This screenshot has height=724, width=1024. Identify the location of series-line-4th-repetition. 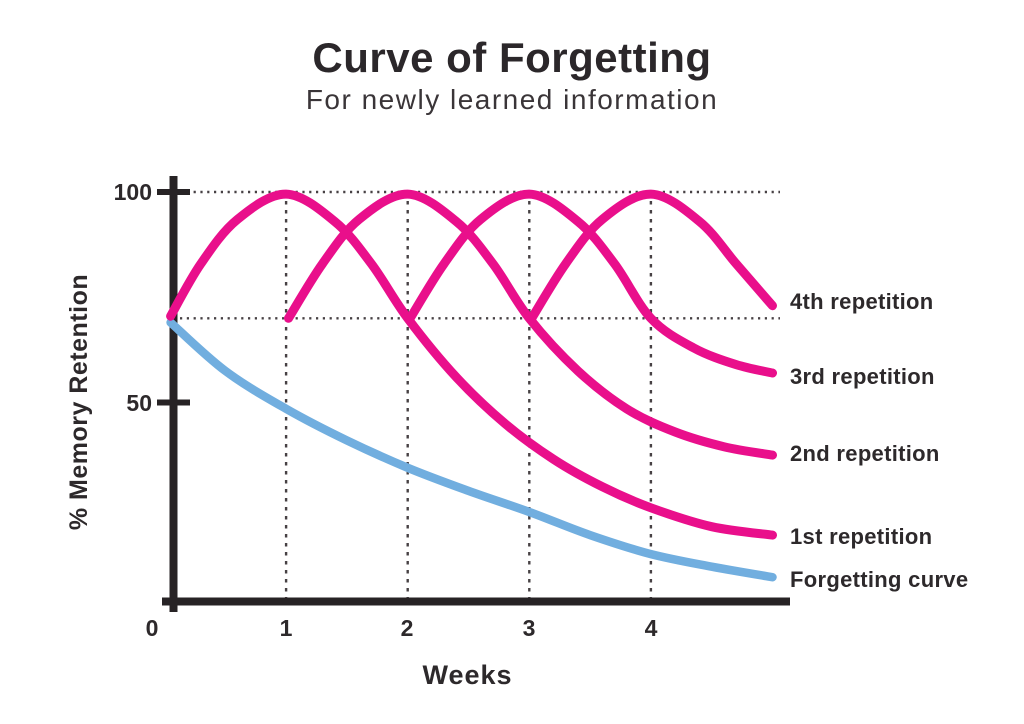
(652, 256).